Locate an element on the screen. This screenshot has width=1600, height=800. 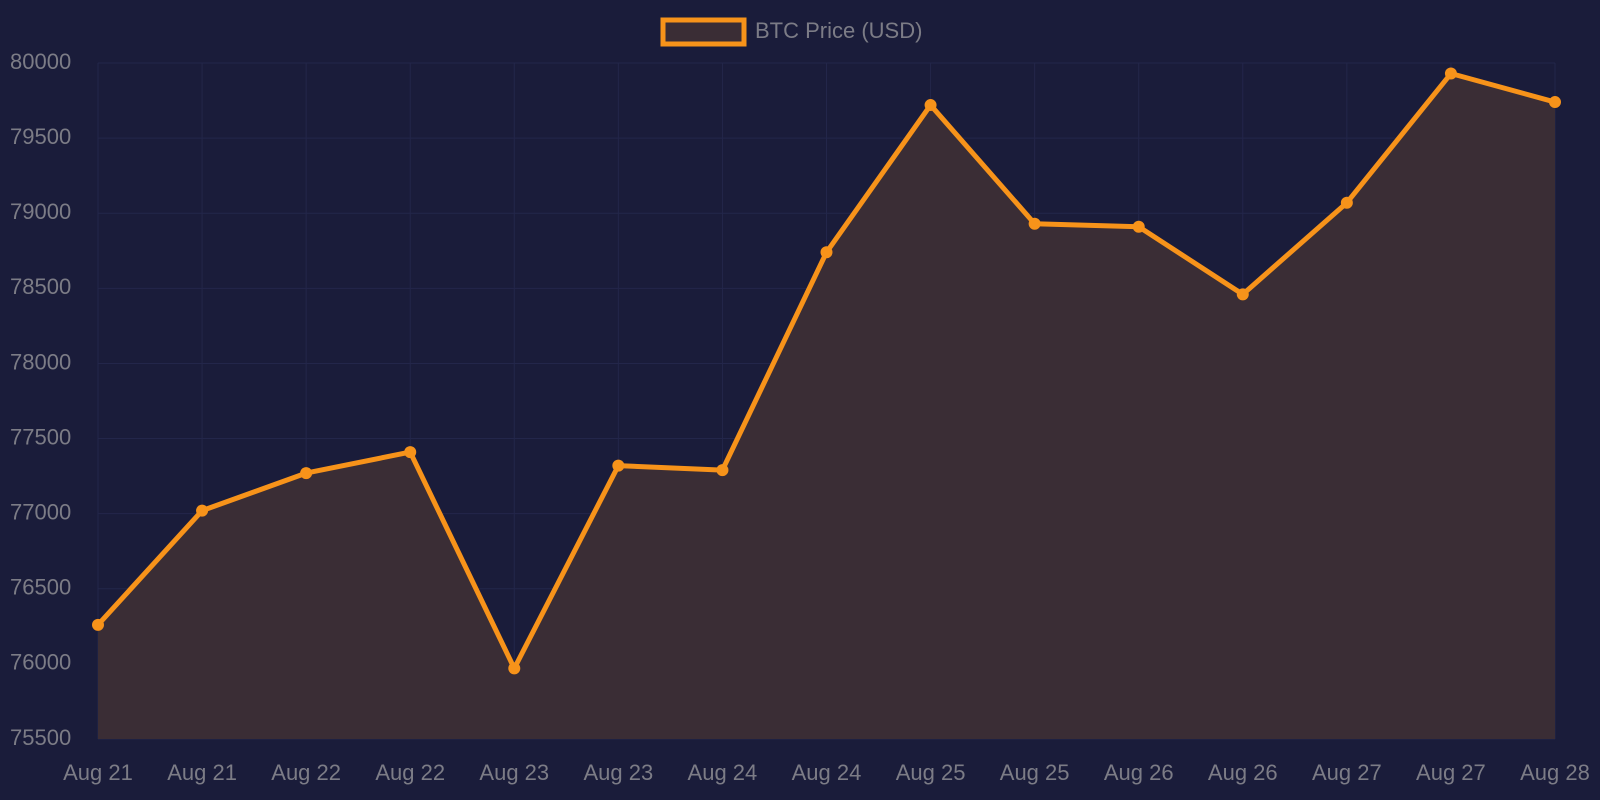
y-tick-label: 75500 is located at coordinates (40, 737).